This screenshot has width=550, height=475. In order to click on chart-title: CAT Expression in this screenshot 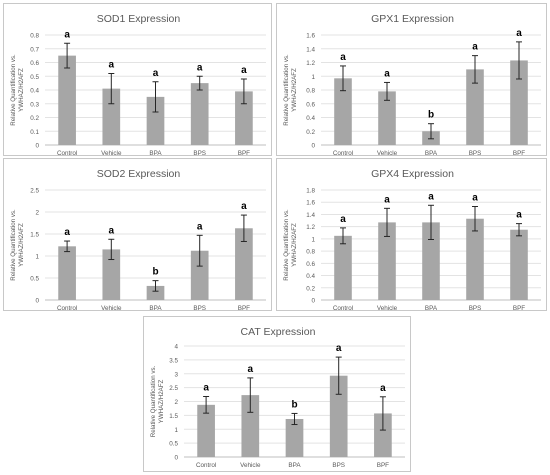, I will do `click(278, 332)`.